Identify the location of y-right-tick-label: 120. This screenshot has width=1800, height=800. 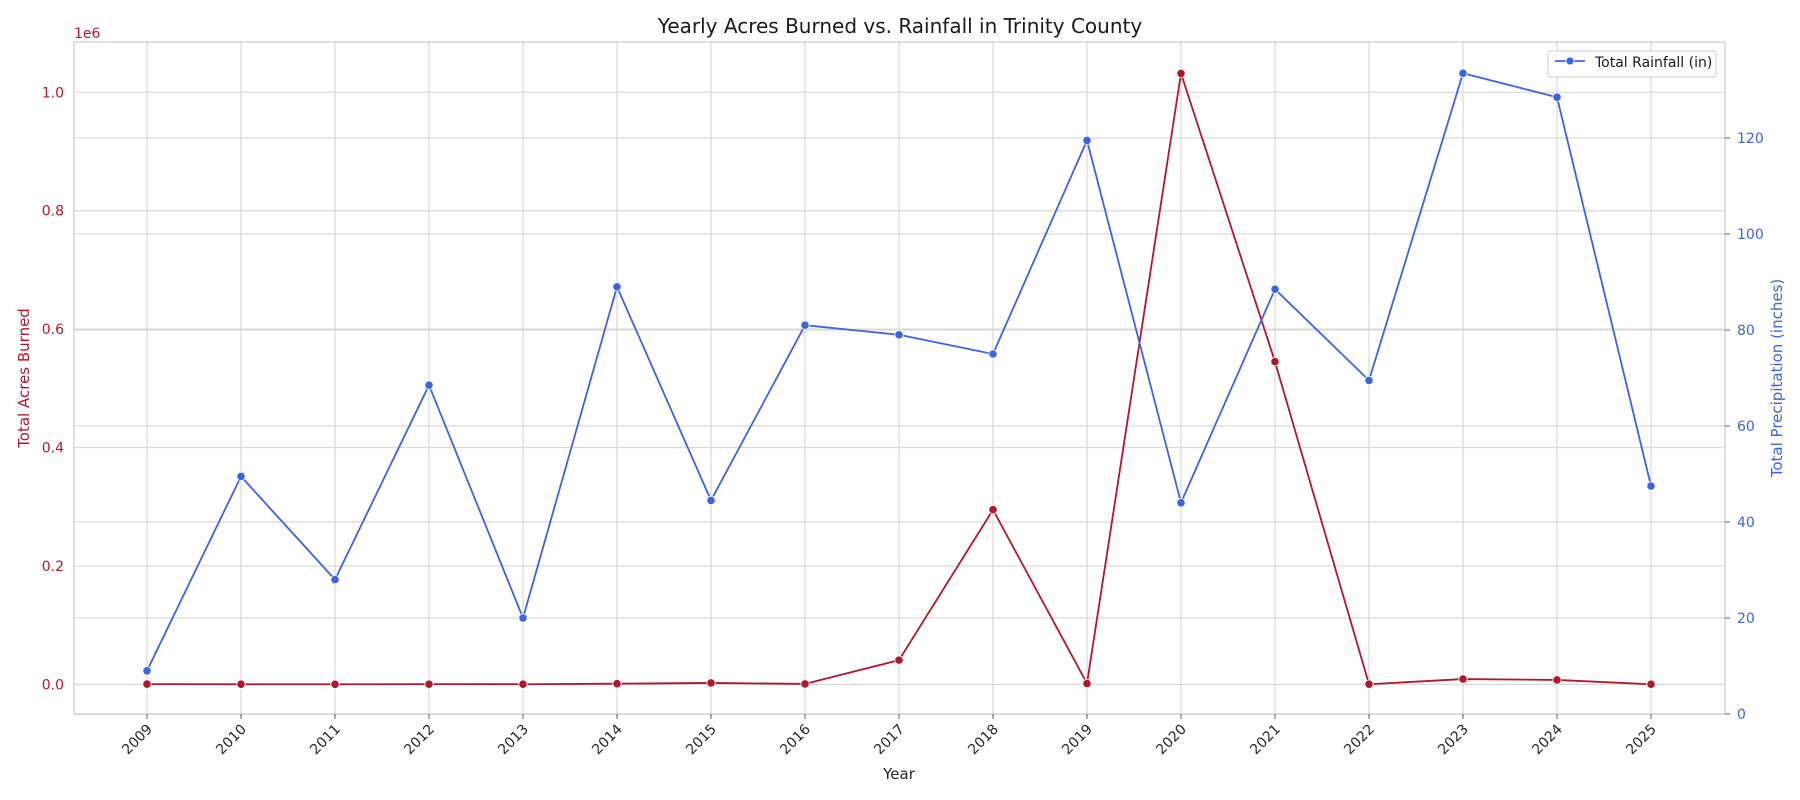
(1750, 139).